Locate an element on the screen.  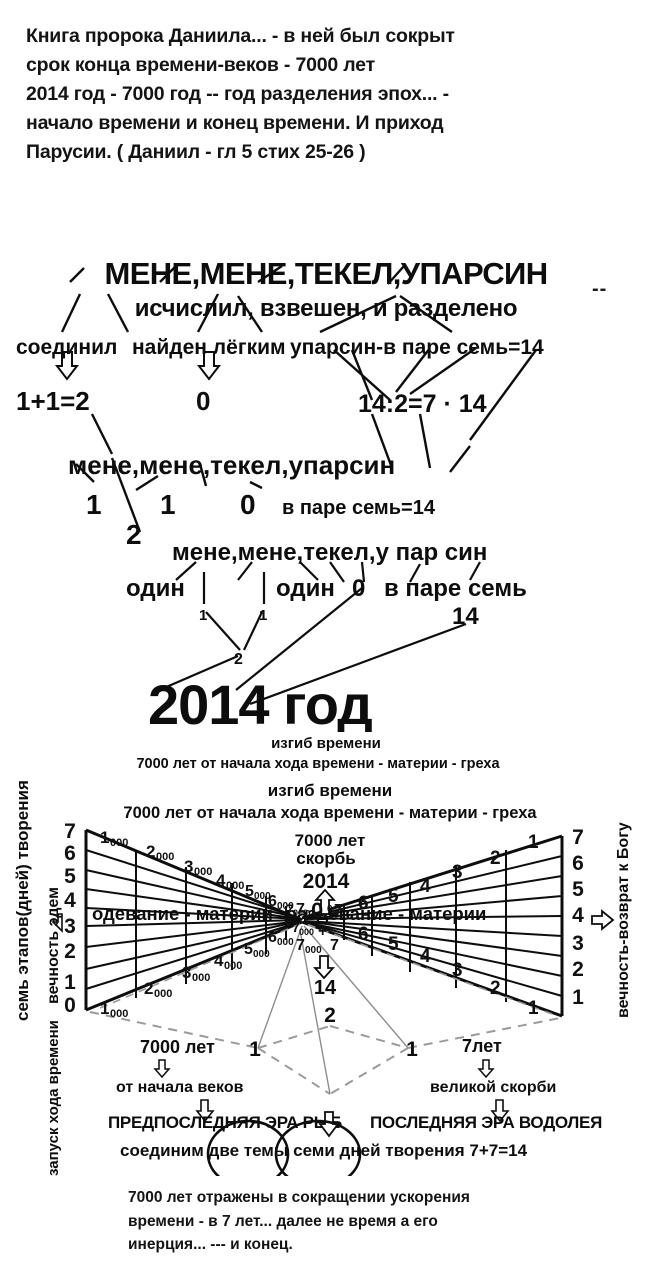
center-fourteen: 14 is located at coordinates (325, 988).